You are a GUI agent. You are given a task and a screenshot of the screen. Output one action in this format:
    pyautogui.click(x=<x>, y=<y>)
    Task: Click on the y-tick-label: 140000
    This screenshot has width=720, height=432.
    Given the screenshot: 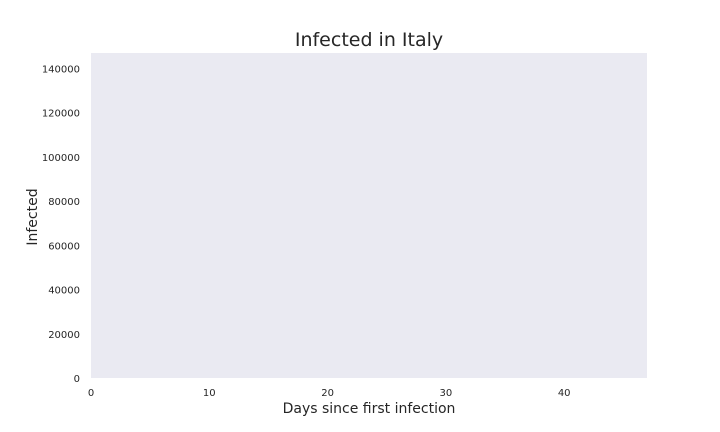 What is the action you would take?
    pyautogui.click(x=61, y=69)
    